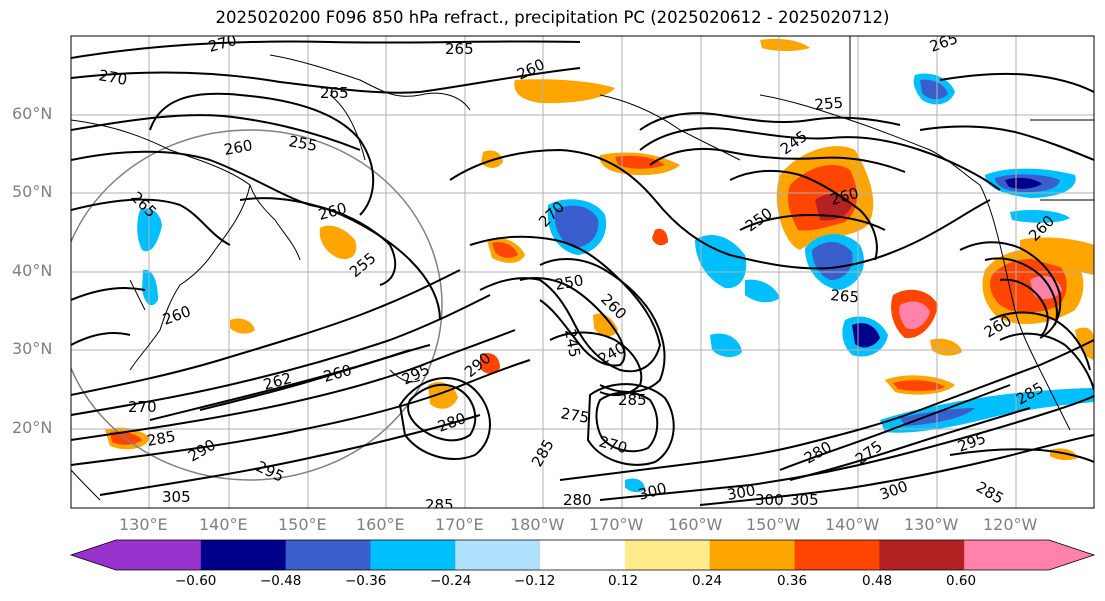 Image resolution: width=1105 pixels, height=601 pixels. I want to click on colorbar-tick: −0.12, so click(535, 581).